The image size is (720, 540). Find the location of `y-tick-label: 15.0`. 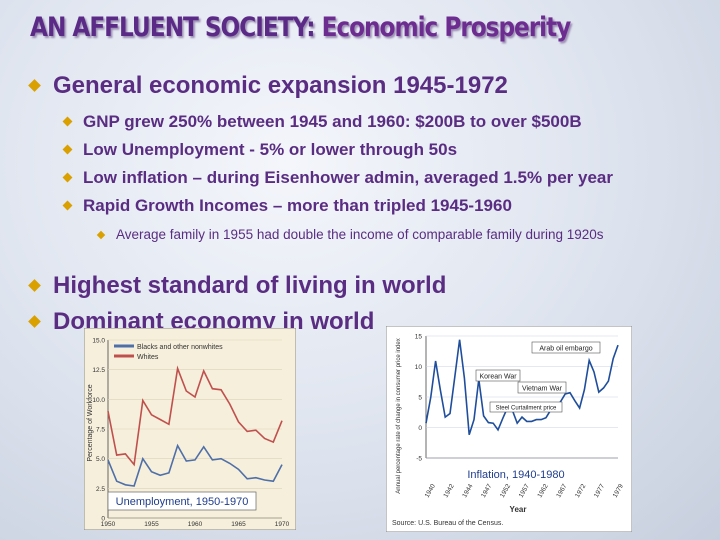

y-tick-label: 15.0 is located at coordinates (98, 341).